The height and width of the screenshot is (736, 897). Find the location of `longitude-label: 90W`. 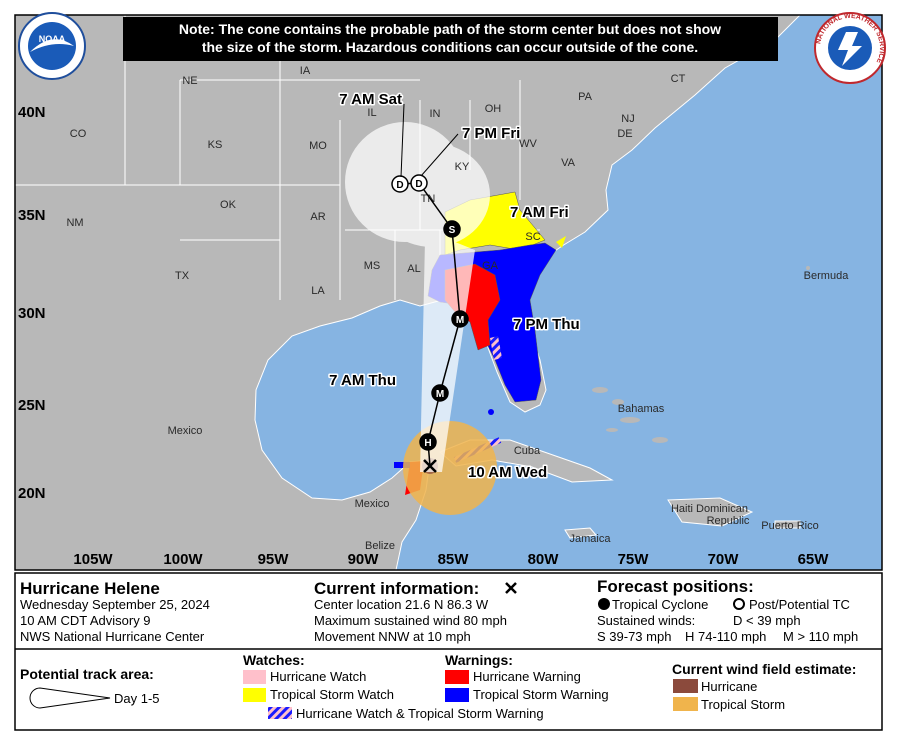

longitude-label: 90W is located at coordinates (364, 559).